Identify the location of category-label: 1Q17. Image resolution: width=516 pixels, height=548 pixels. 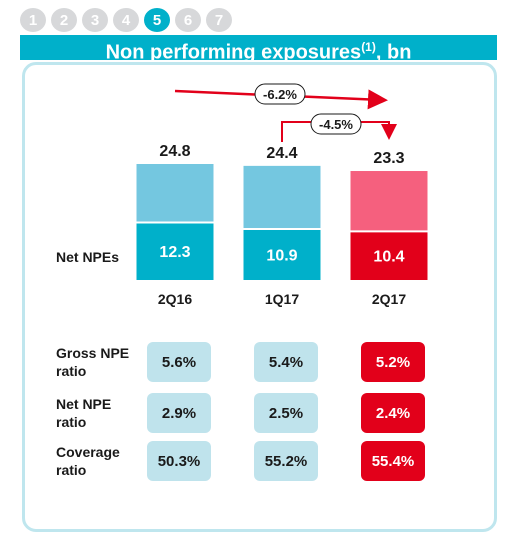
(282, 299).